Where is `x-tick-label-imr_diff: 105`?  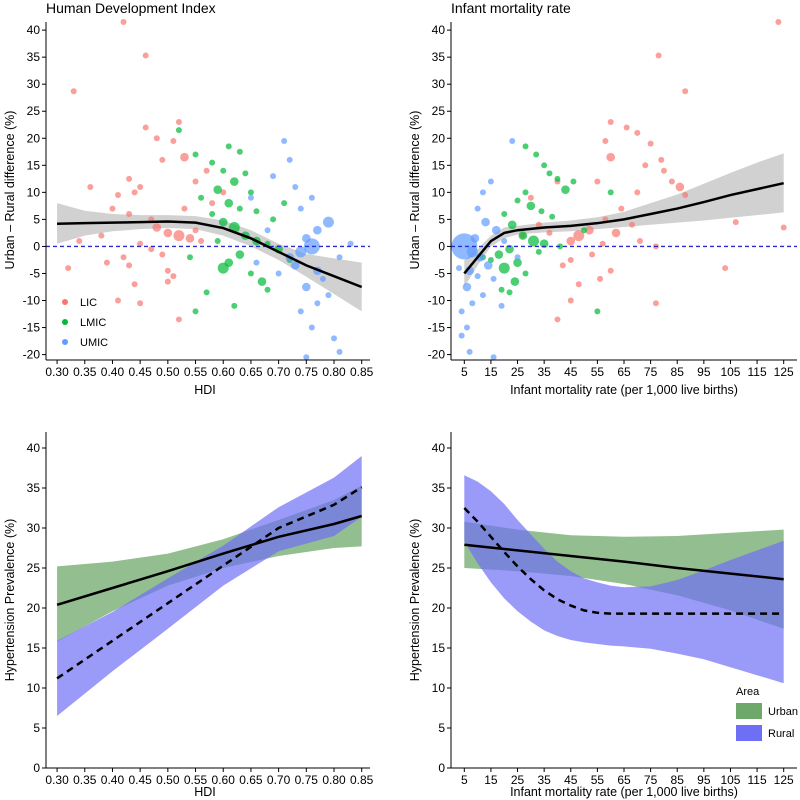
x-tick-label-imr_diff: 105 is located at coordinates (730, 372).